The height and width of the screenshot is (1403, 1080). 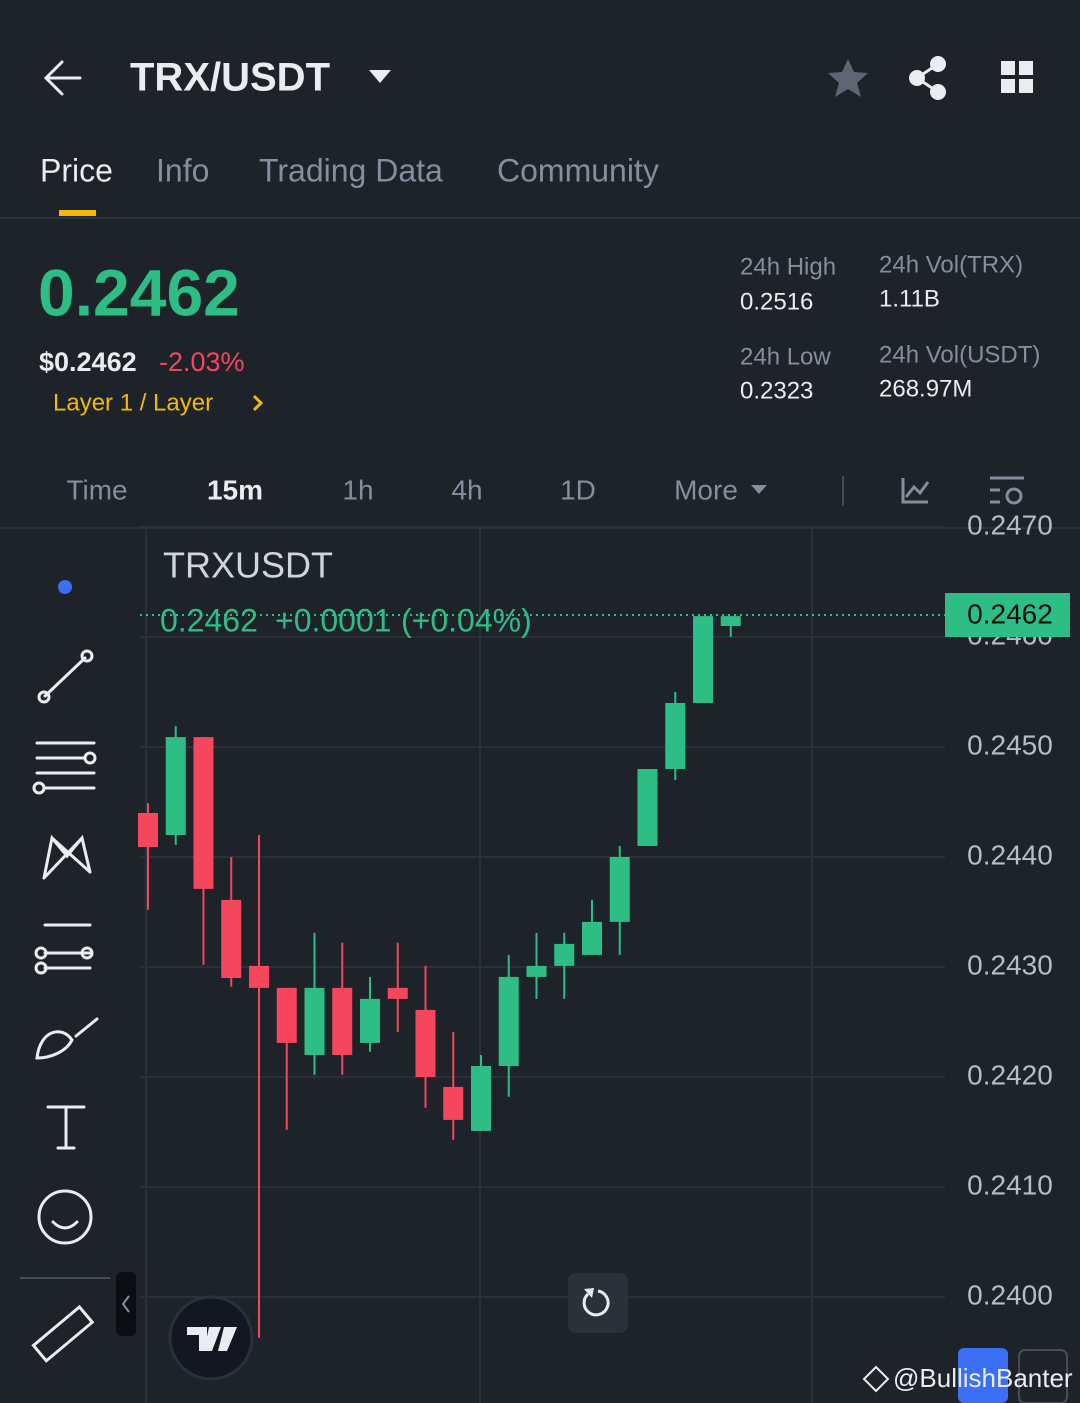 I want to click on emoji-tool, so click(x=65, y=1217).